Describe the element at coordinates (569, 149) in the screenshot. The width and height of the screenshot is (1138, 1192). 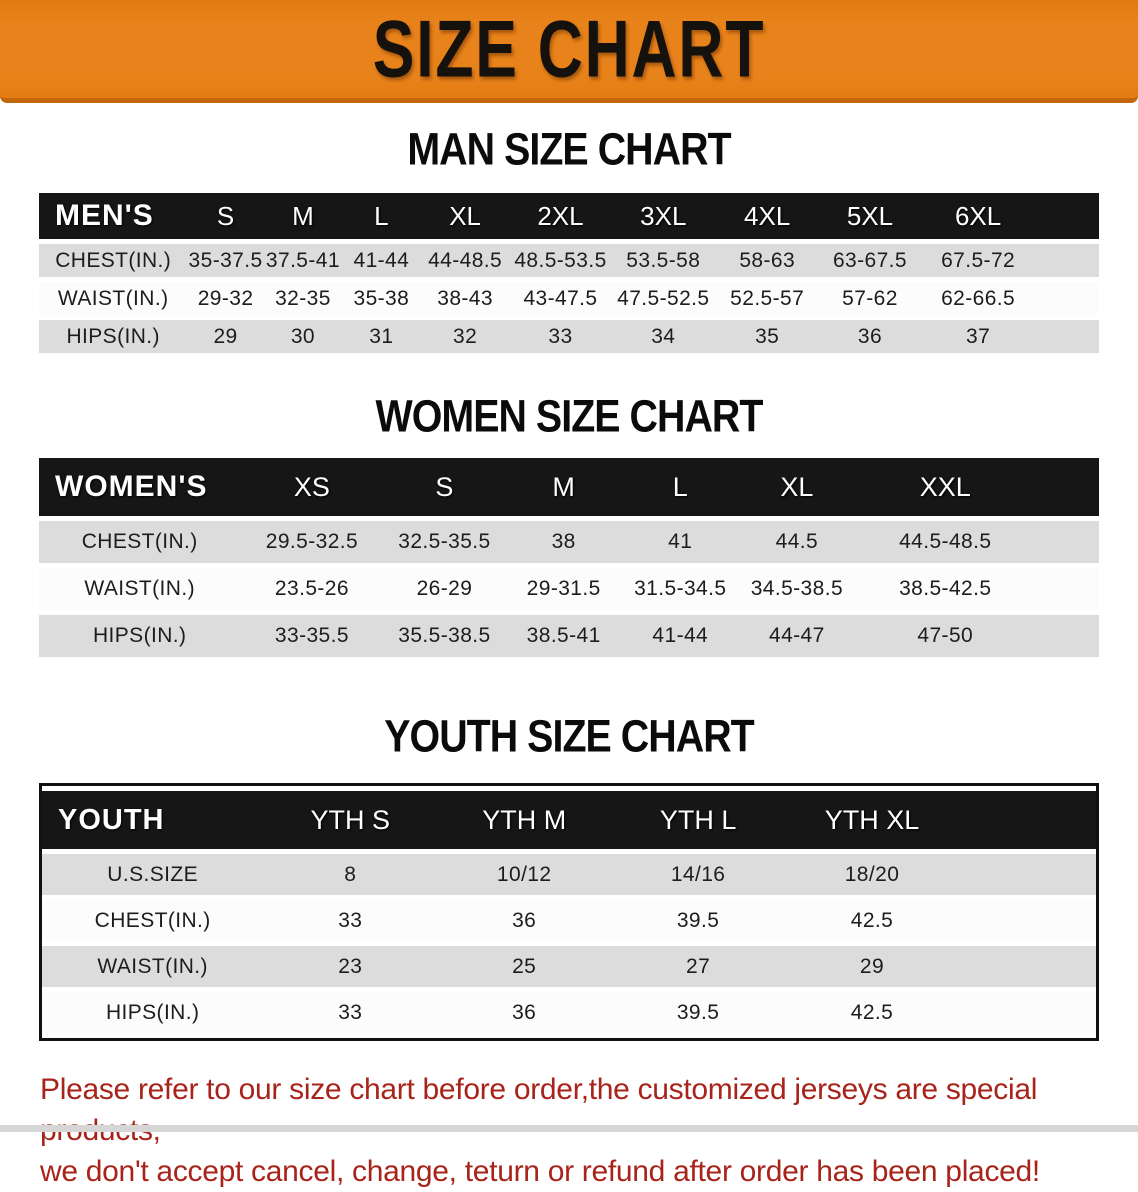
I see `man-size-chart-heading: MAN SIZE CHART` at that location.